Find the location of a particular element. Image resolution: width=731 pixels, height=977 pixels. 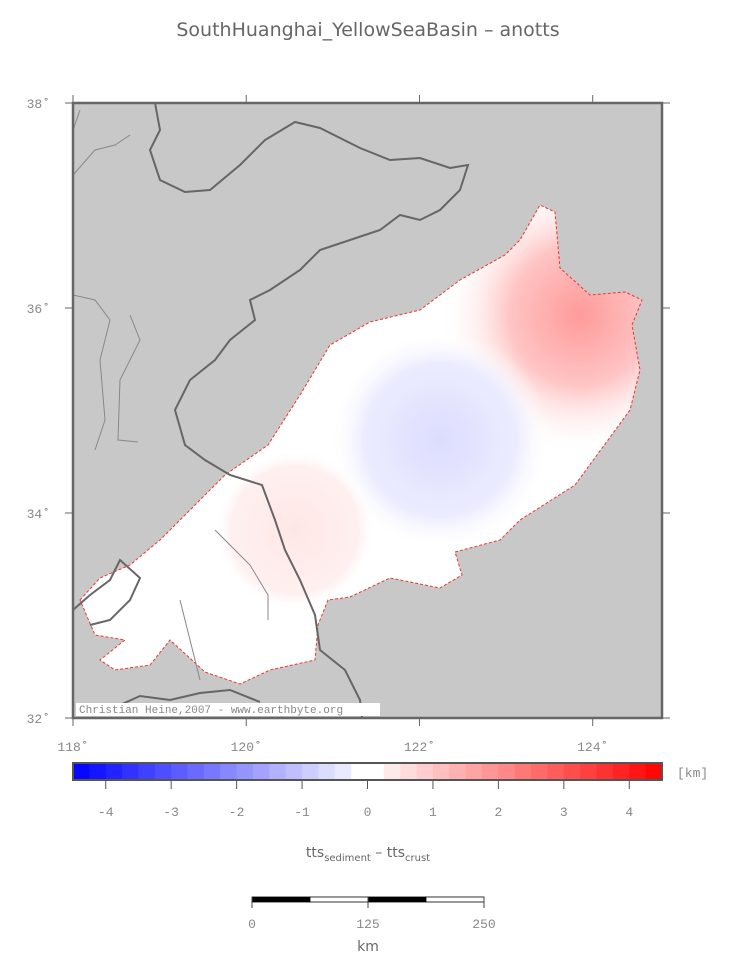

quantity-part: tts is located at coordinates (315, 853).